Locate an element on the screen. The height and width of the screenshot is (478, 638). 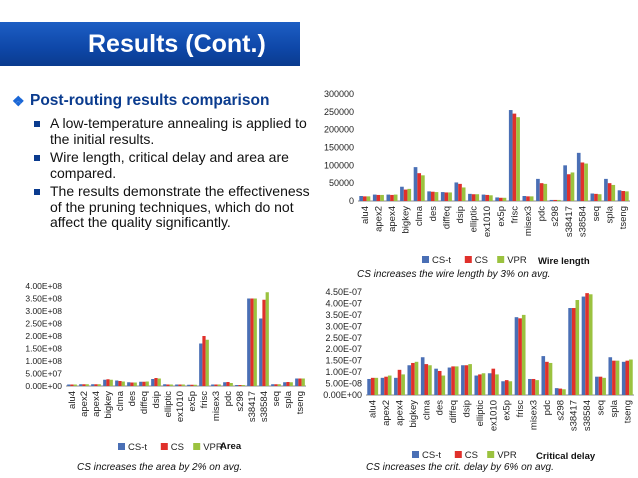
category-label: dsip is located at coordinates (460, 214).